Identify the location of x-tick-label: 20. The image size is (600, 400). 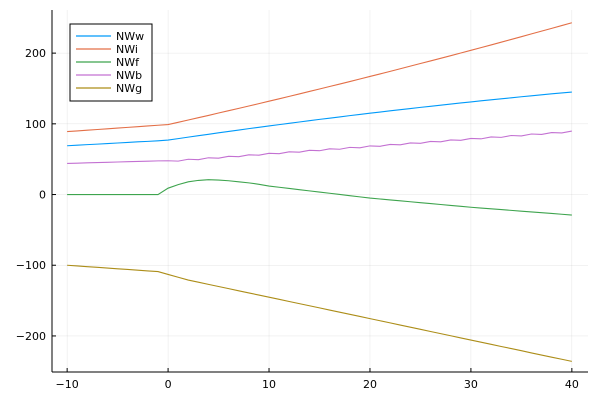
(370, 384).